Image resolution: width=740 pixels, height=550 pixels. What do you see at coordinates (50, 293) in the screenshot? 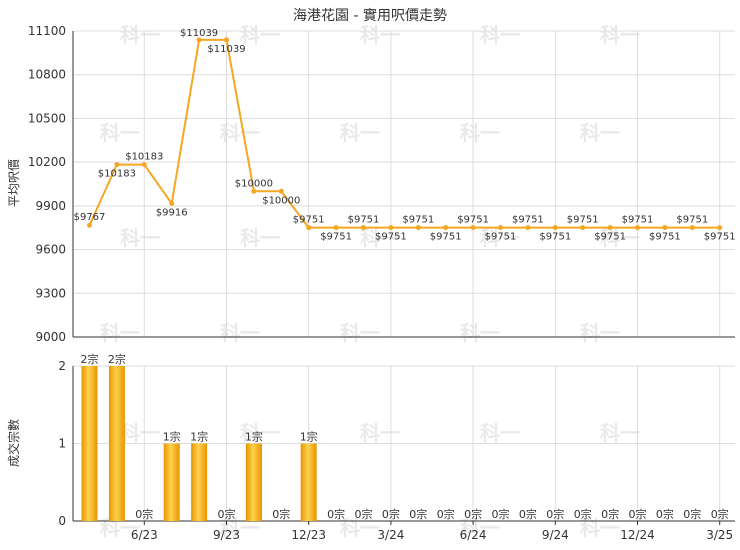
I see `line-y-tick-label: 9300` at bounding box center [50, 293].